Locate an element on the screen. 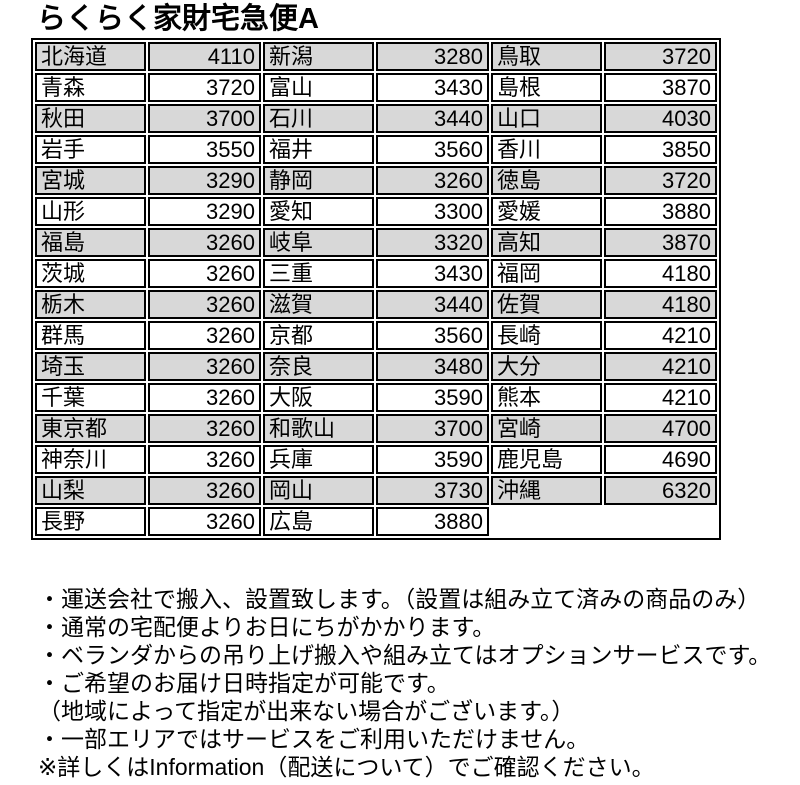 This screenshot has height=785, width=800. prefecture-cell: 長崎 is located at coordinates (546, 335).